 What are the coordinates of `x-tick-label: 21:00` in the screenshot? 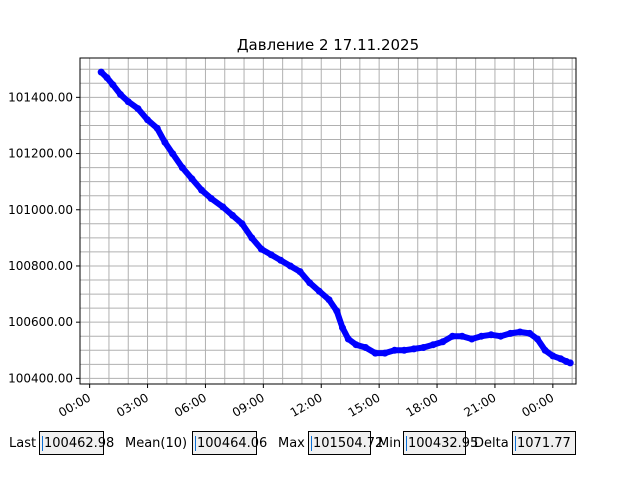 It's located at (479, 404).